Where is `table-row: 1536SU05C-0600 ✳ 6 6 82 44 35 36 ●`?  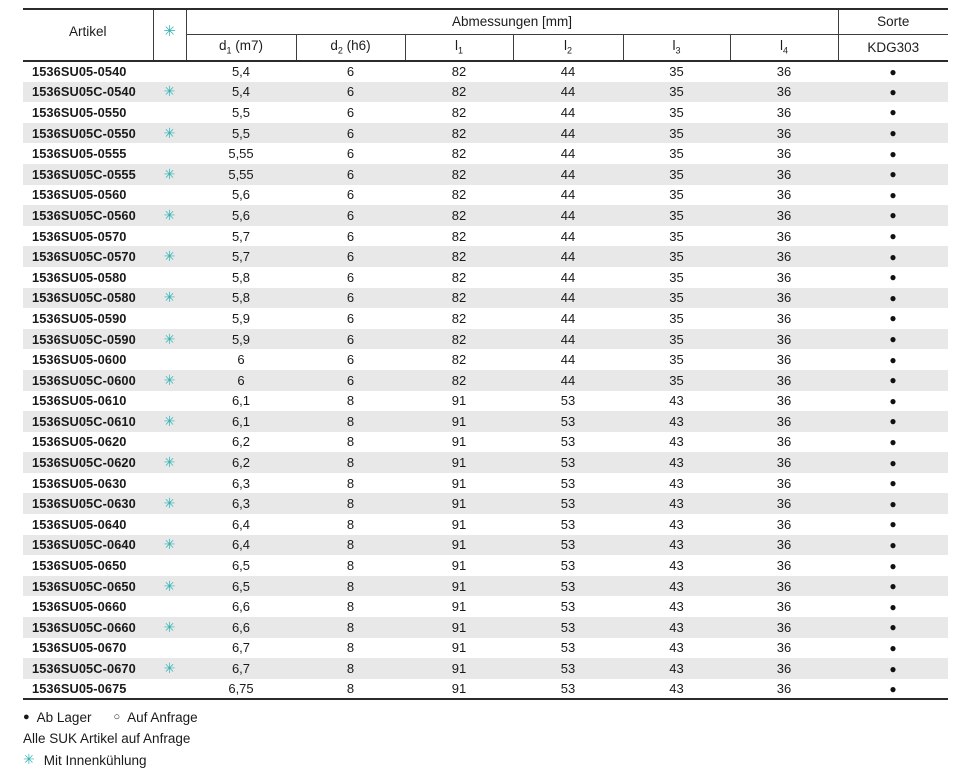
table-row: 1536SU05C-0600 ✳ 6 6 82 44 35 36 ● is located at coordinates (486, 380).